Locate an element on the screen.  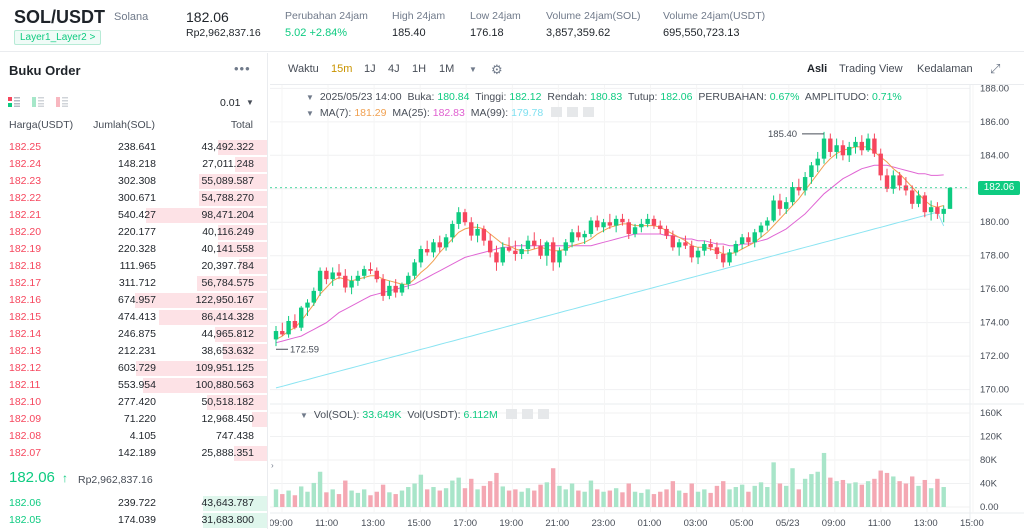
category-tag: Layer1_Layer2 > is located at coordinates (58, 37).